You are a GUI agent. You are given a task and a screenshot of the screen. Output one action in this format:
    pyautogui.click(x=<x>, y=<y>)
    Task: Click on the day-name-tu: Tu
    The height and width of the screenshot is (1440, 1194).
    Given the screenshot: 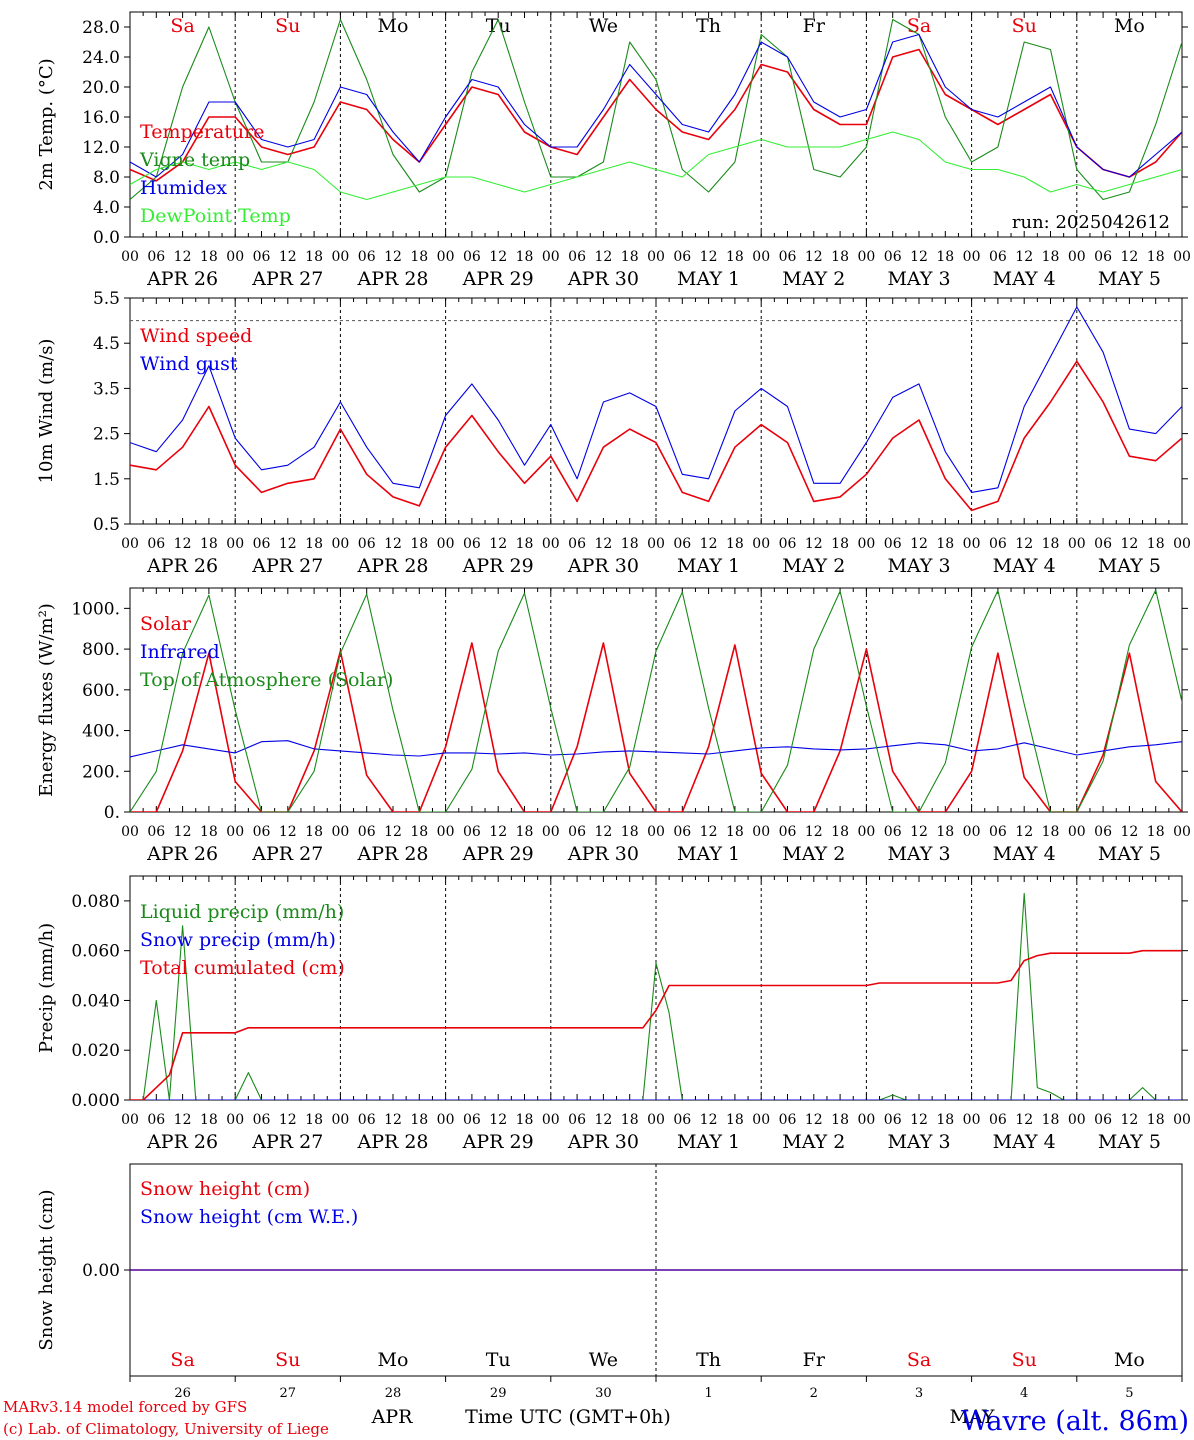 What is the action you would take?
    pyautogui.click(x=498, y=26)
    